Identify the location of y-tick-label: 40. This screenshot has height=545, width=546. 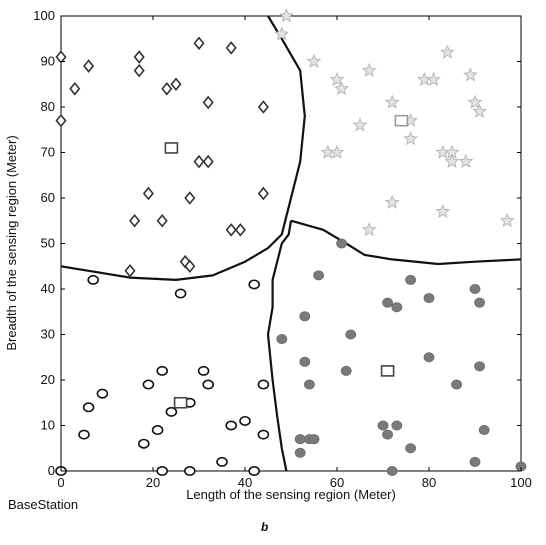
(48, 288).